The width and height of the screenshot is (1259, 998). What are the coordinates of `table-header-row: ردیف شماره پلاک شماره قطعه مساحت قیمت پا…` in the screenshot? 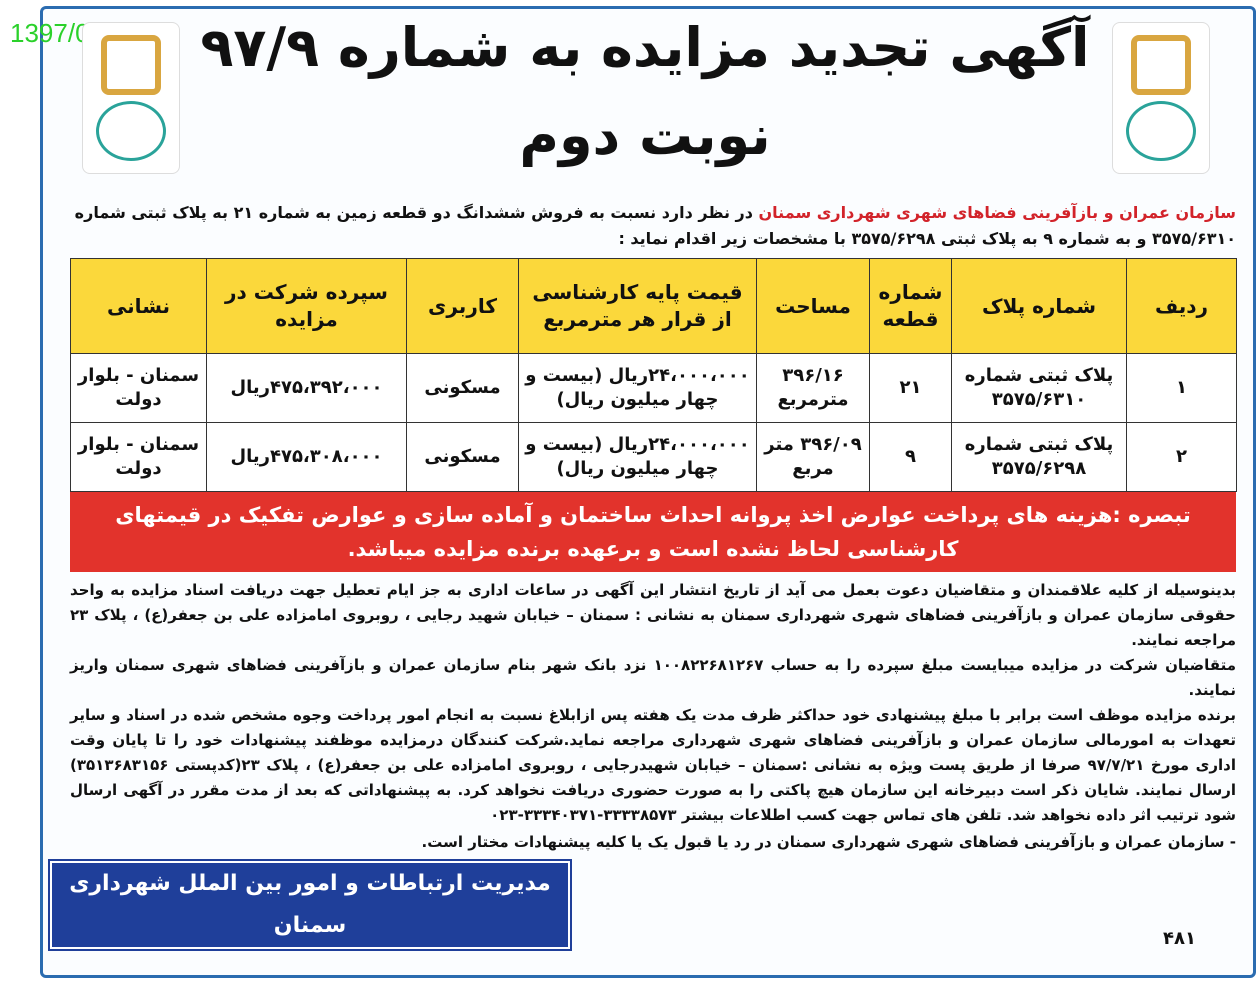 It's located at (653, 306).